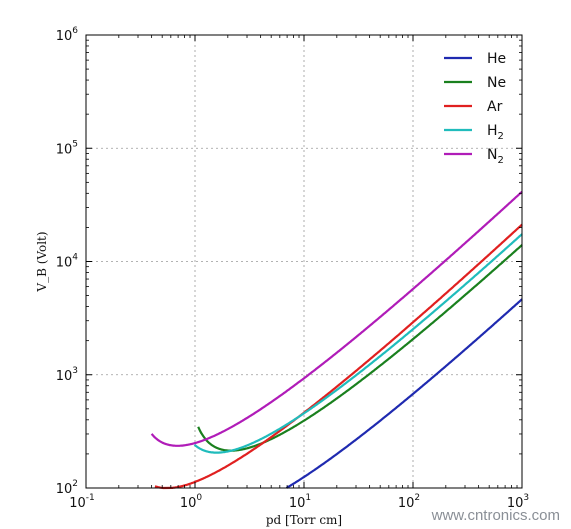 This screenshot has height=529, width=571. I want to click on legend-item-h2: H2, so click(474, 132).